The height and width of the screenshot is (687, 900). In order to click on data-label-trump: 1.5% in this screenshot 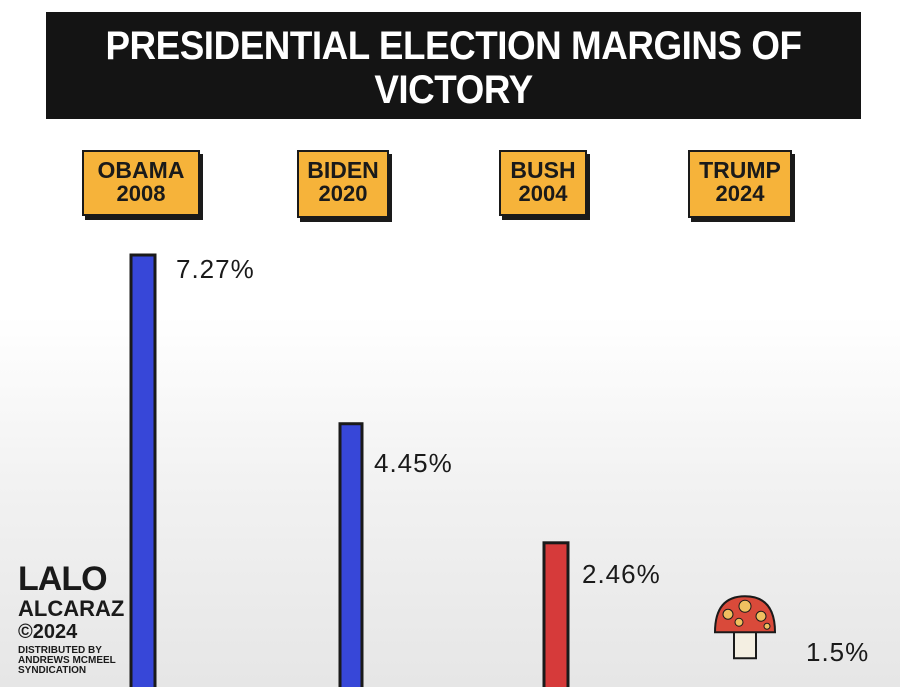, I will do `click(838, 652)`.